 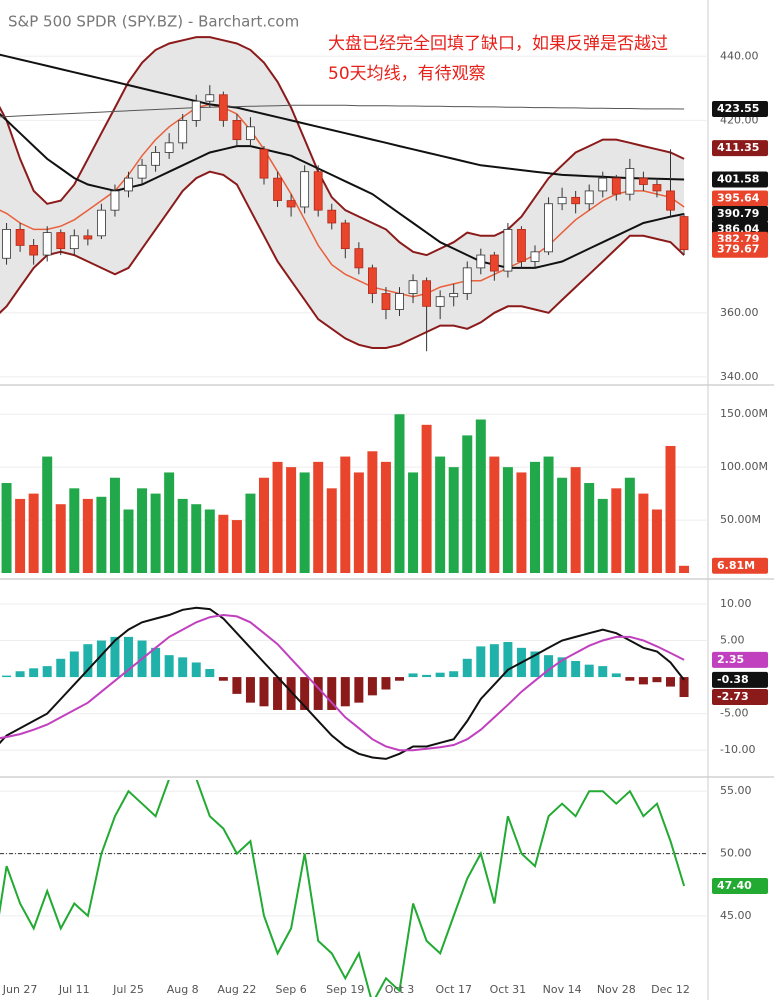 I want to click on y-tick-label: 55.00, so click(x=736, y=790).